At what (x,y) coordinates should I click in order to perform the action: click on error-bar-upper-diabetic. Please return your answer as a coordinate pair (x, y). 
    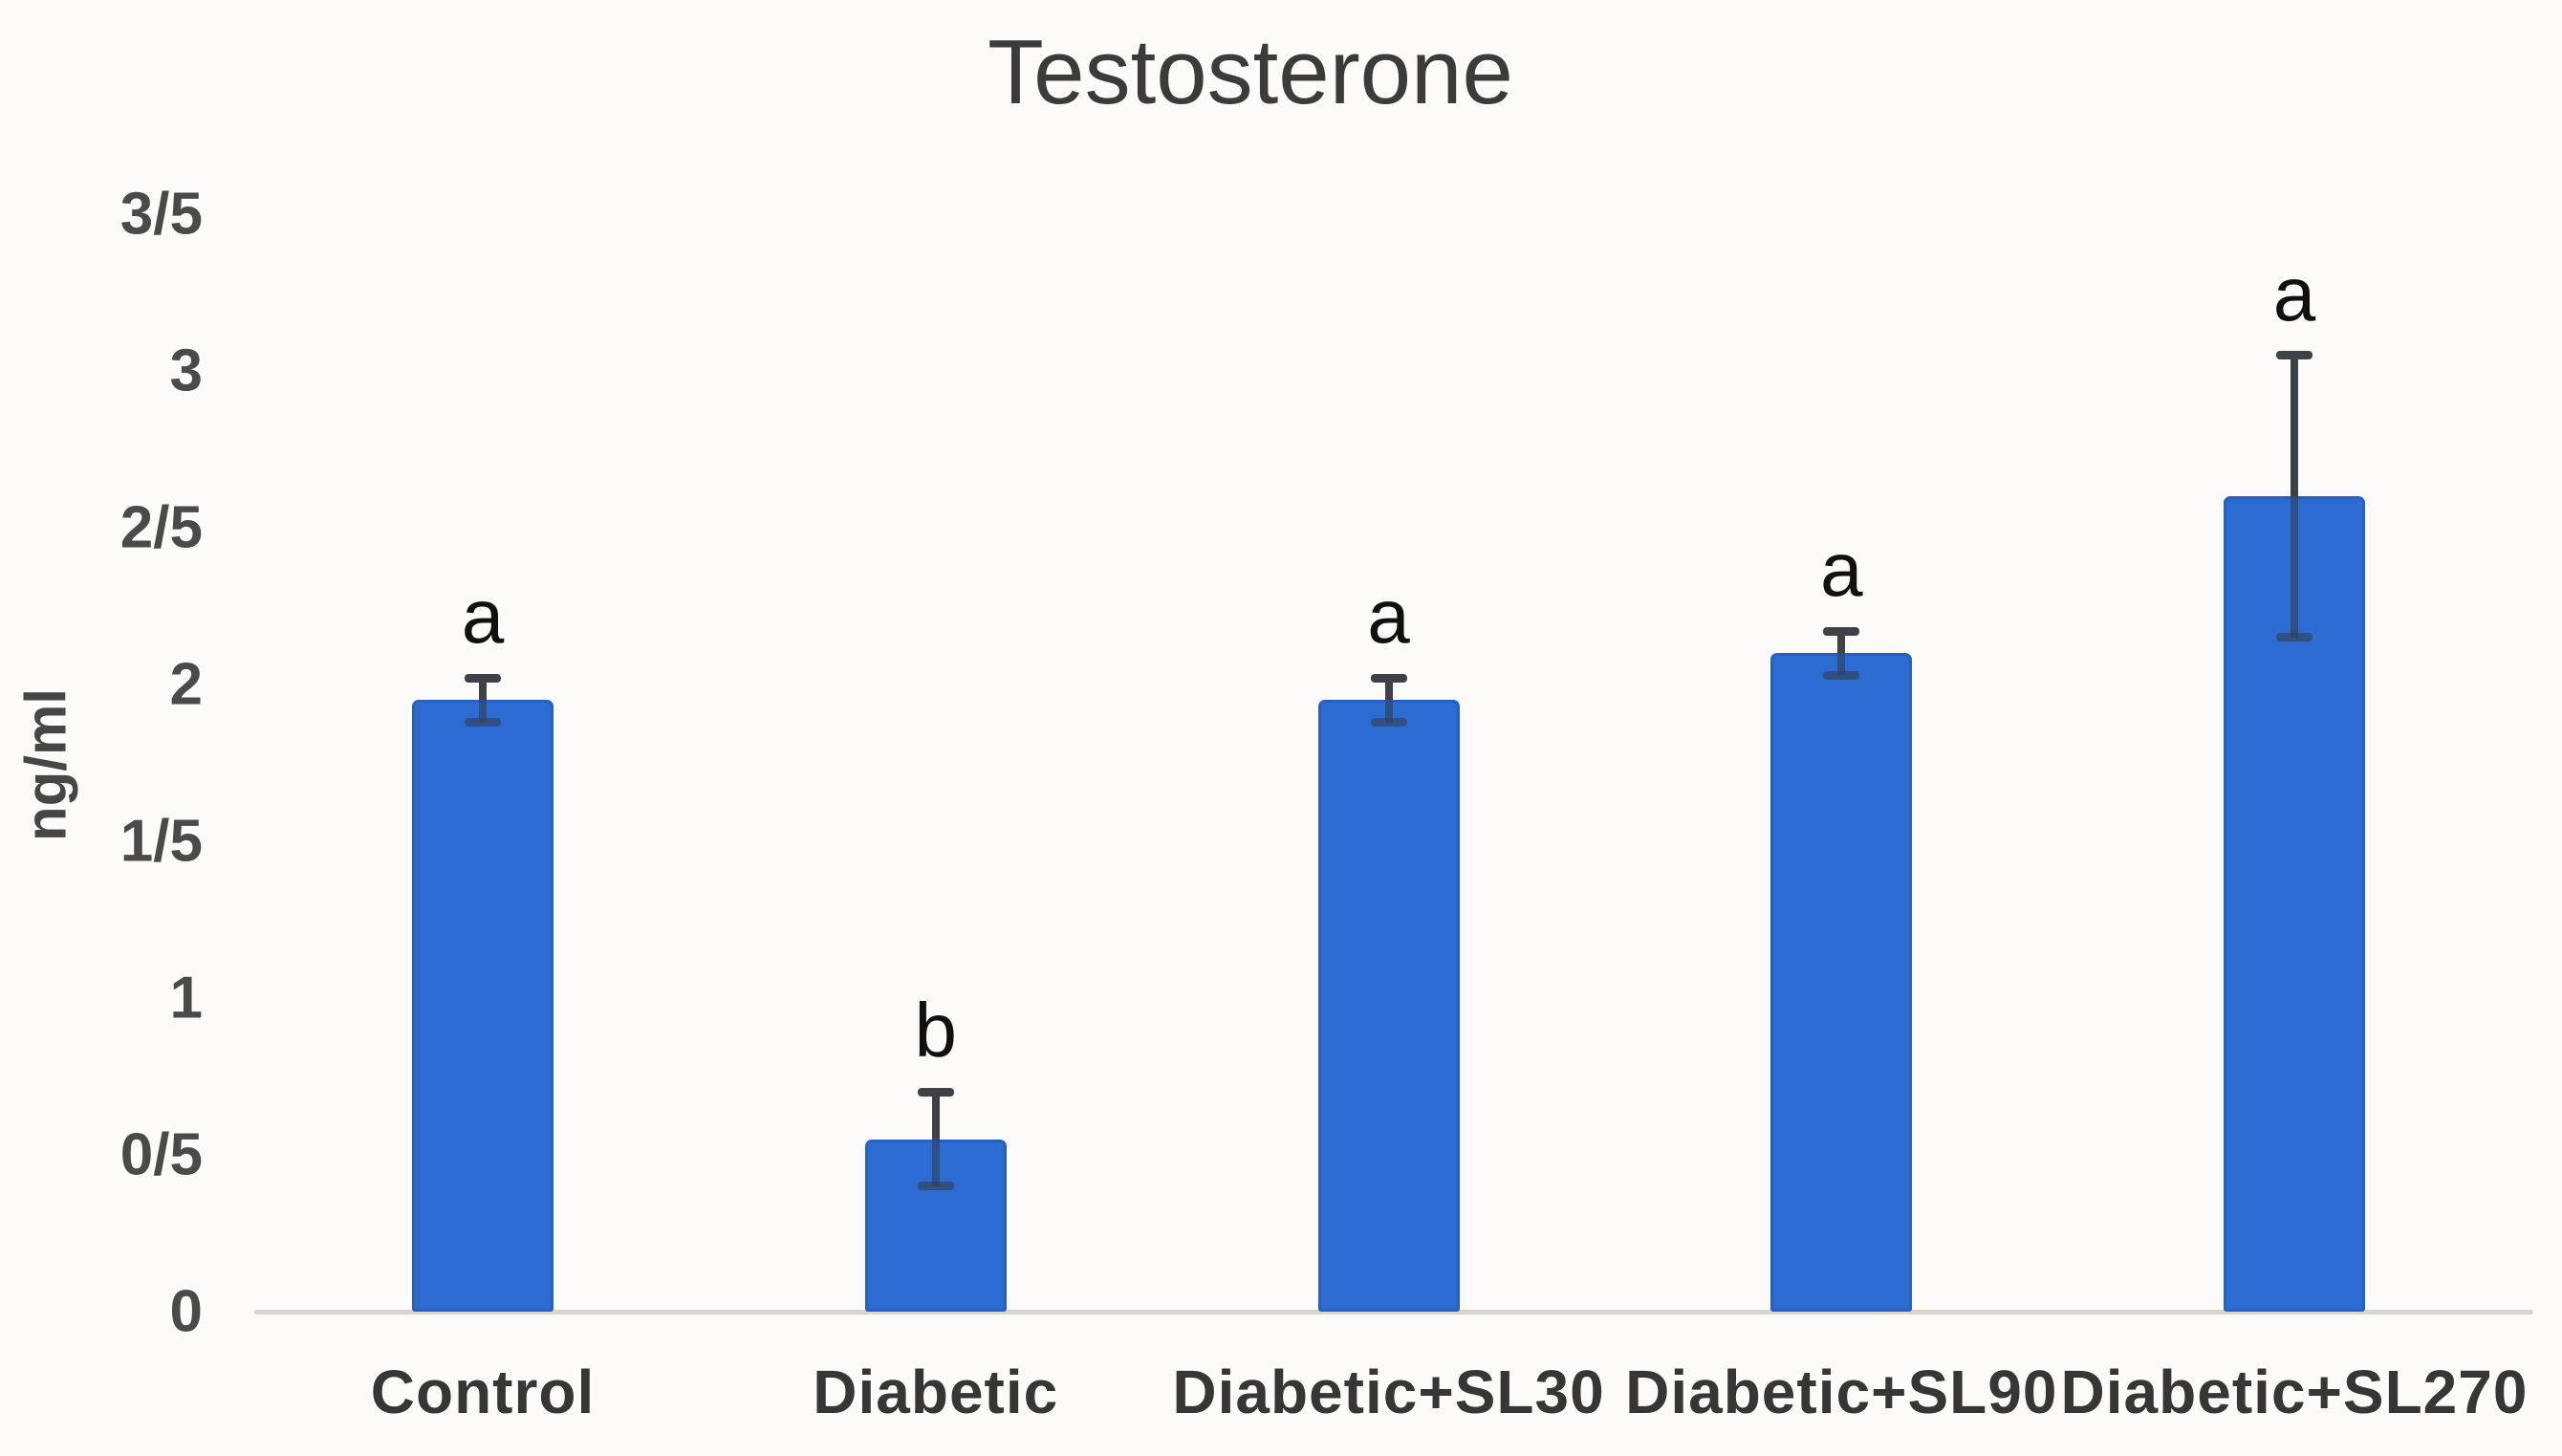
    Looking at the image, I should click on (936, 1116).